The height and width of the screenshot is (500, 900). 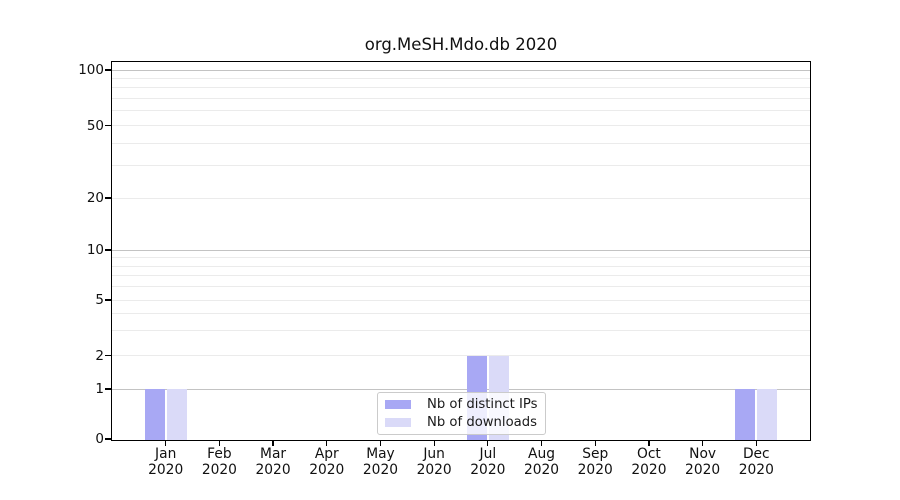 What do you see at coordinates (461, 44) in the screenshot?
I see `chart-title: org.MeSH.Mdo.db 2020` at bounding box center [461, 44].